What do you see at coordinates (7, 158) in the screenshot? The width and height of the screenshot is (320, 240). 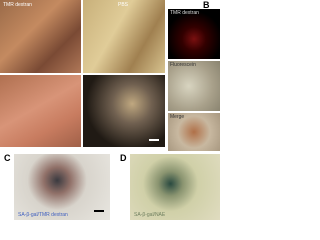 I see `panel-letter: C` at bounding box center [7, 158].